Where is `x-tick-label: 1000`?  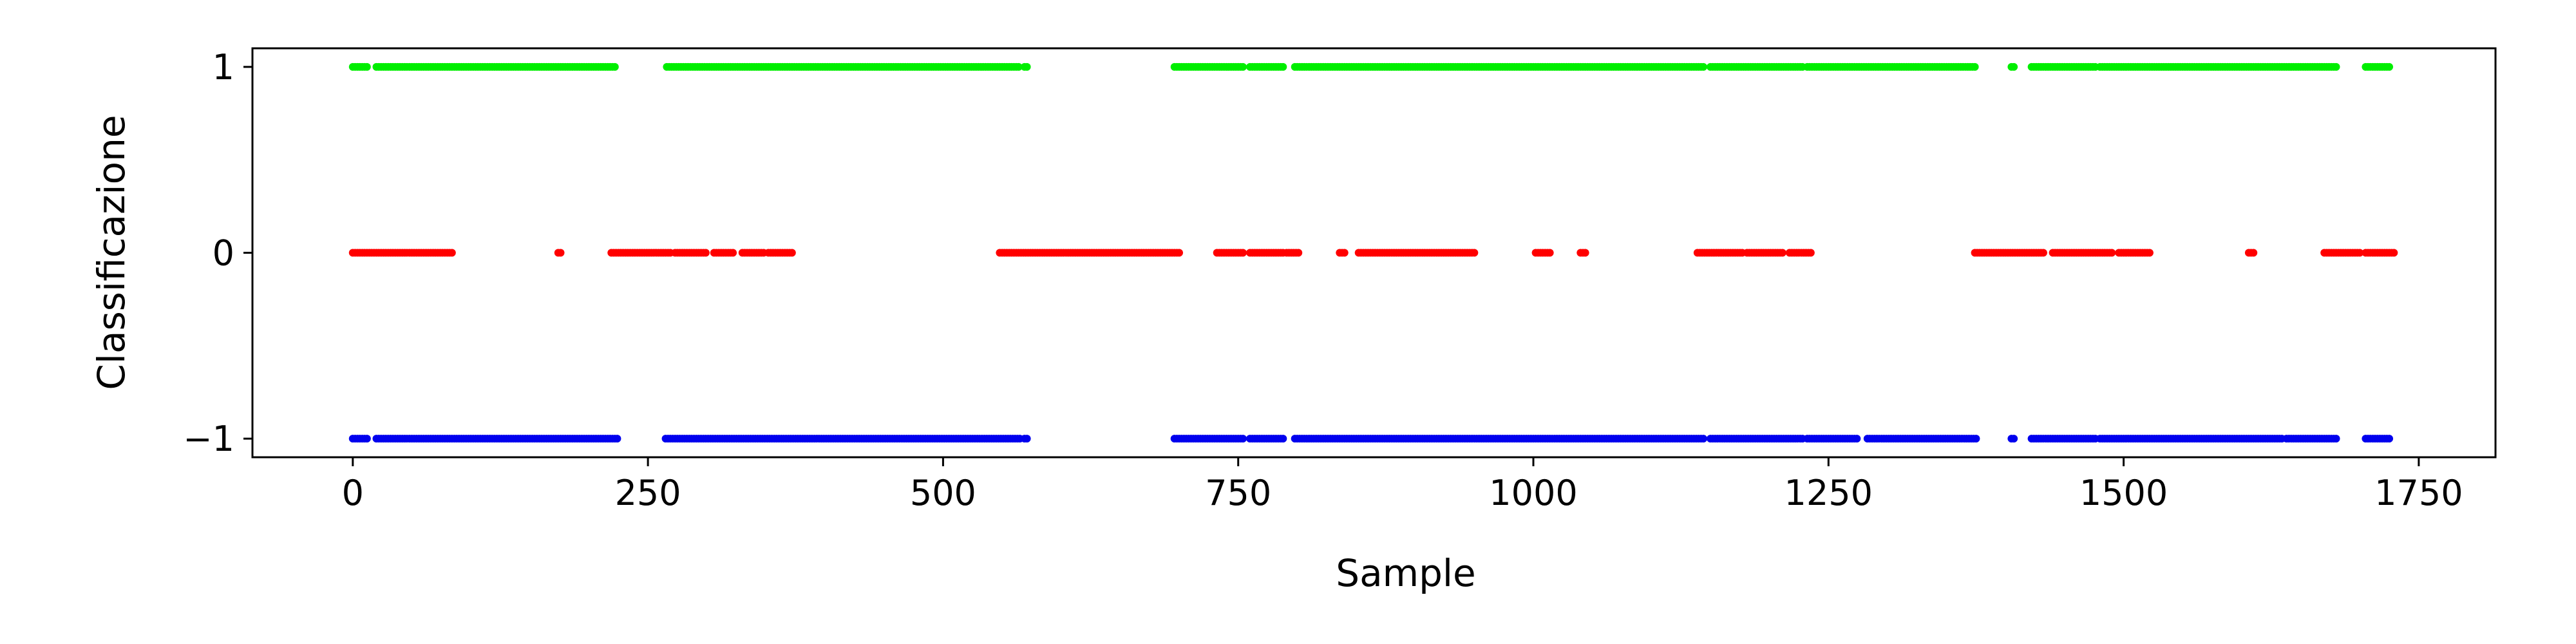
x-tick-label: 1000 is located at coordinates (1533, 493).